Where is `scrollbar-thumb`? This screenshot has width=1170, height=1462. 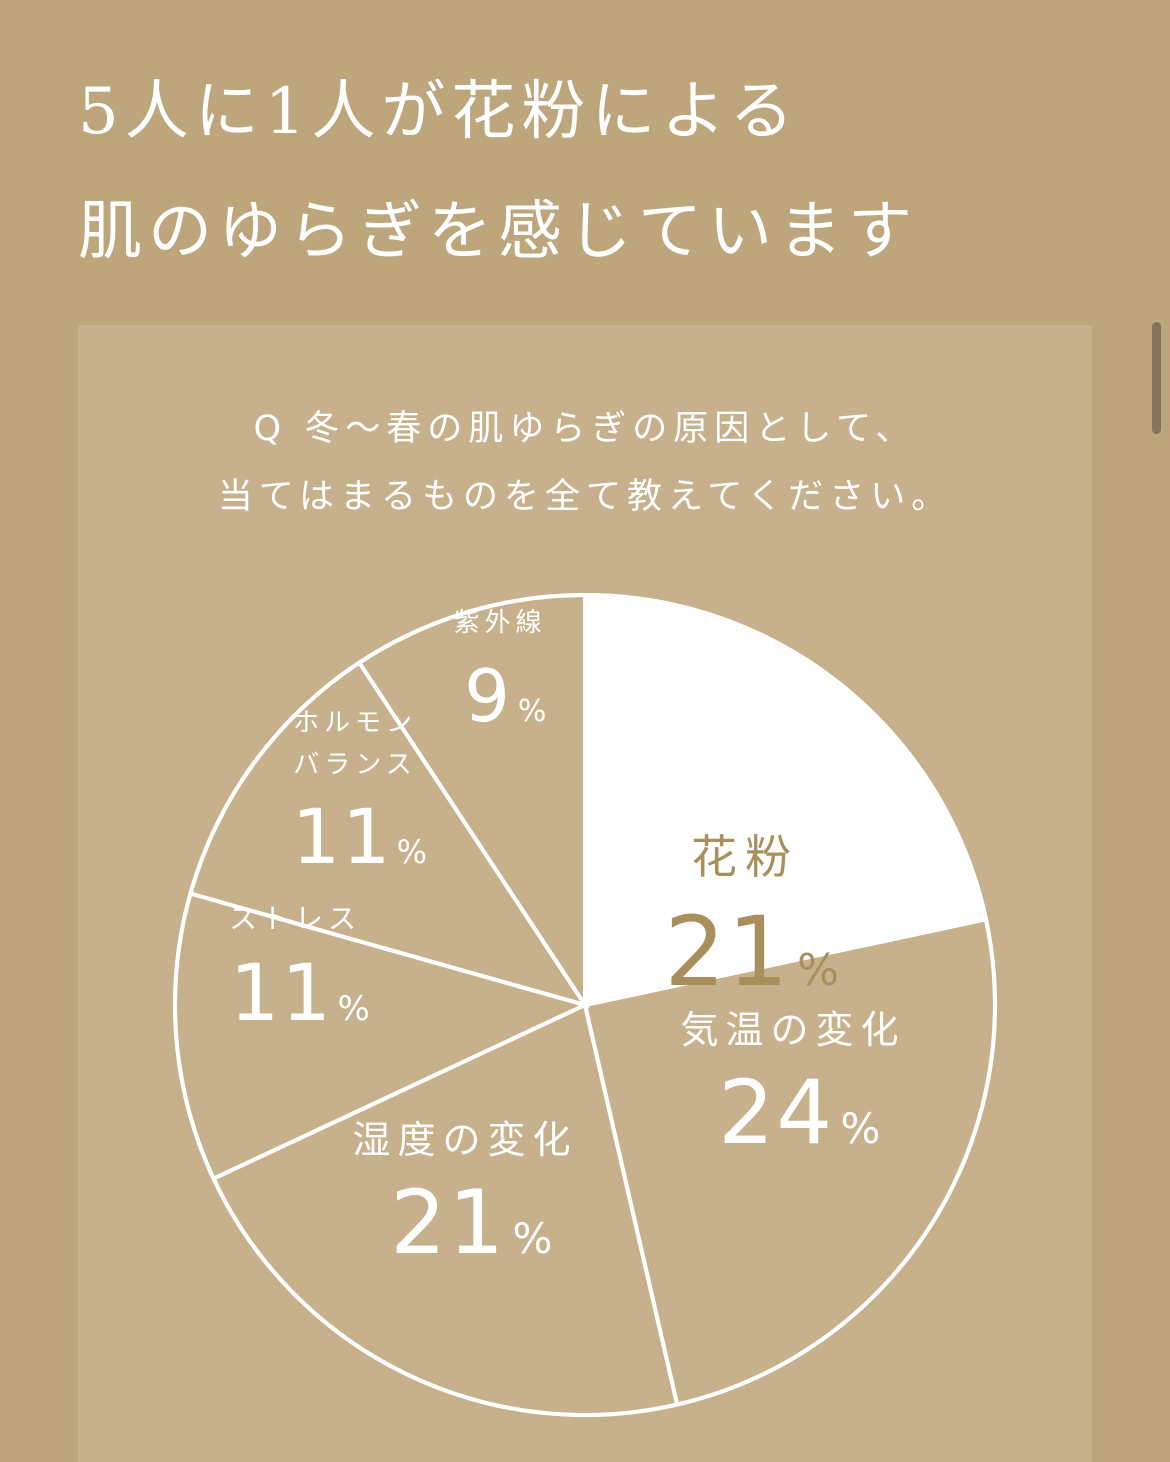
scrollbar-thumb is located at coordinates (1156, 378).